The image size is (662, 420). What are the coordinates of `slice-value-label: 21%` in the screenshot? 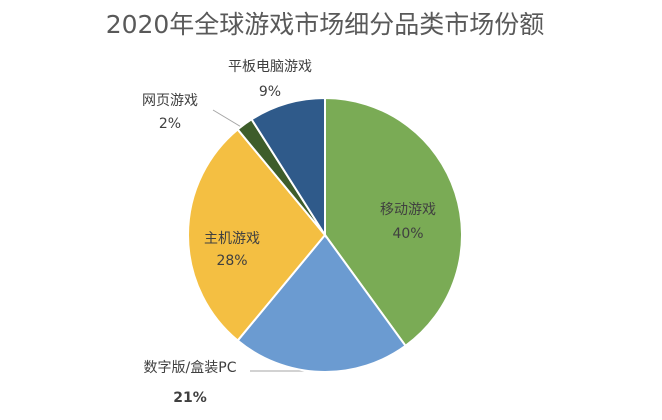 It's located at (190, 398).